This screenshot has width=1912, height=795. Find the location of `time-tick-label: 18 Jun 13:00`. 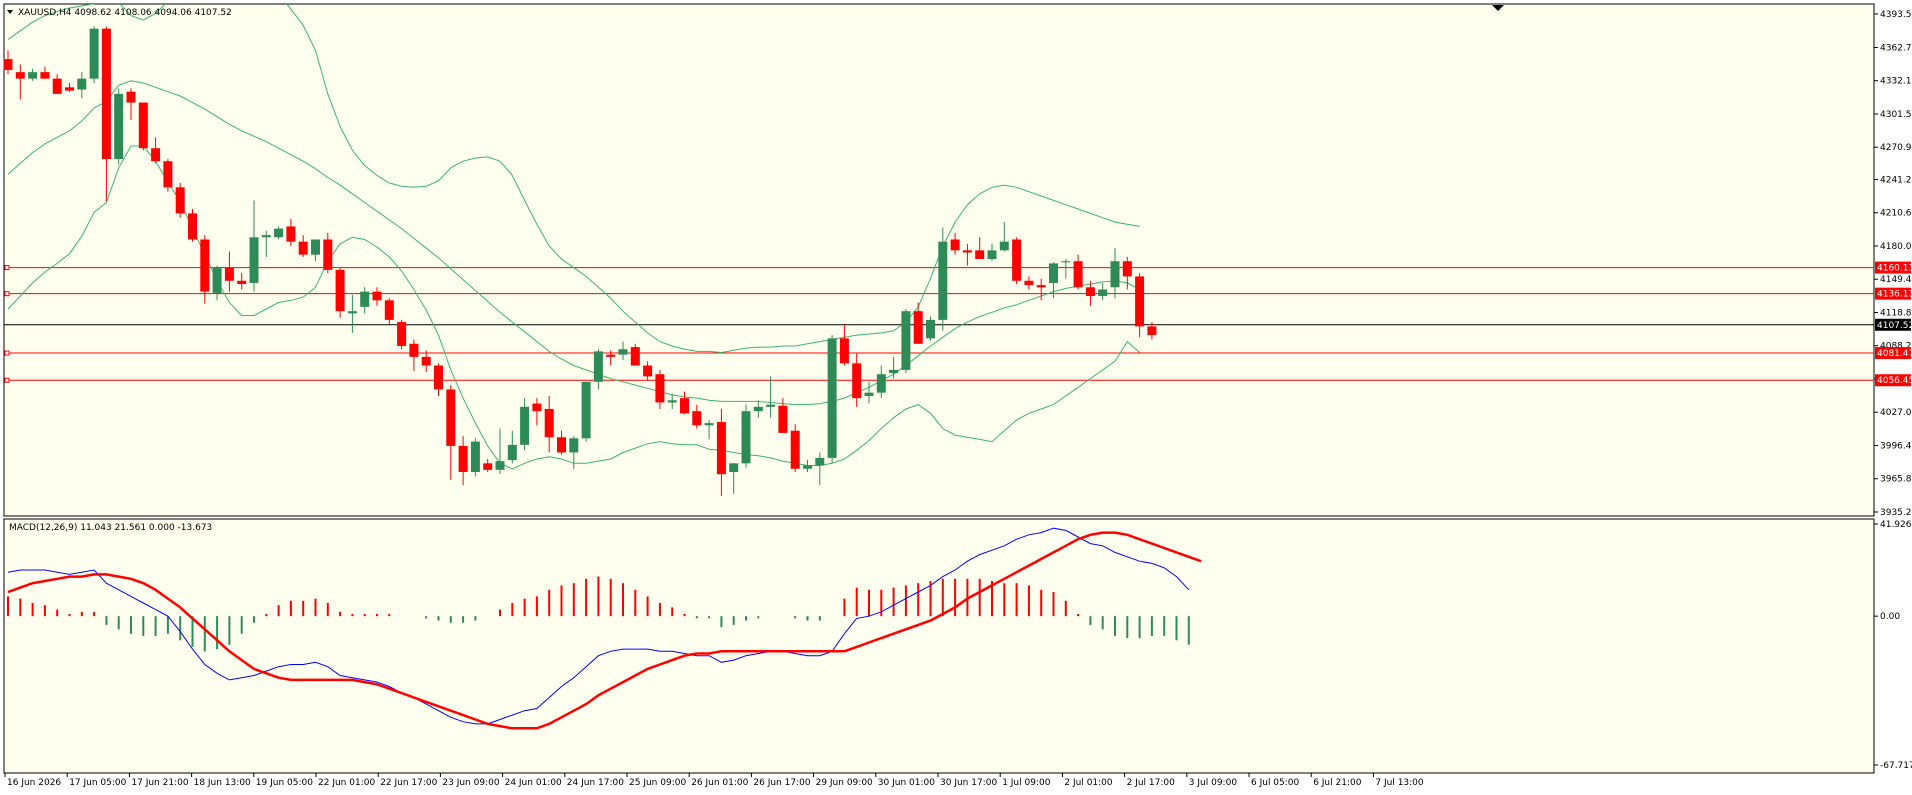

time-tick-label: 18 Jun 13:00 is located at coordinates (222, 783).